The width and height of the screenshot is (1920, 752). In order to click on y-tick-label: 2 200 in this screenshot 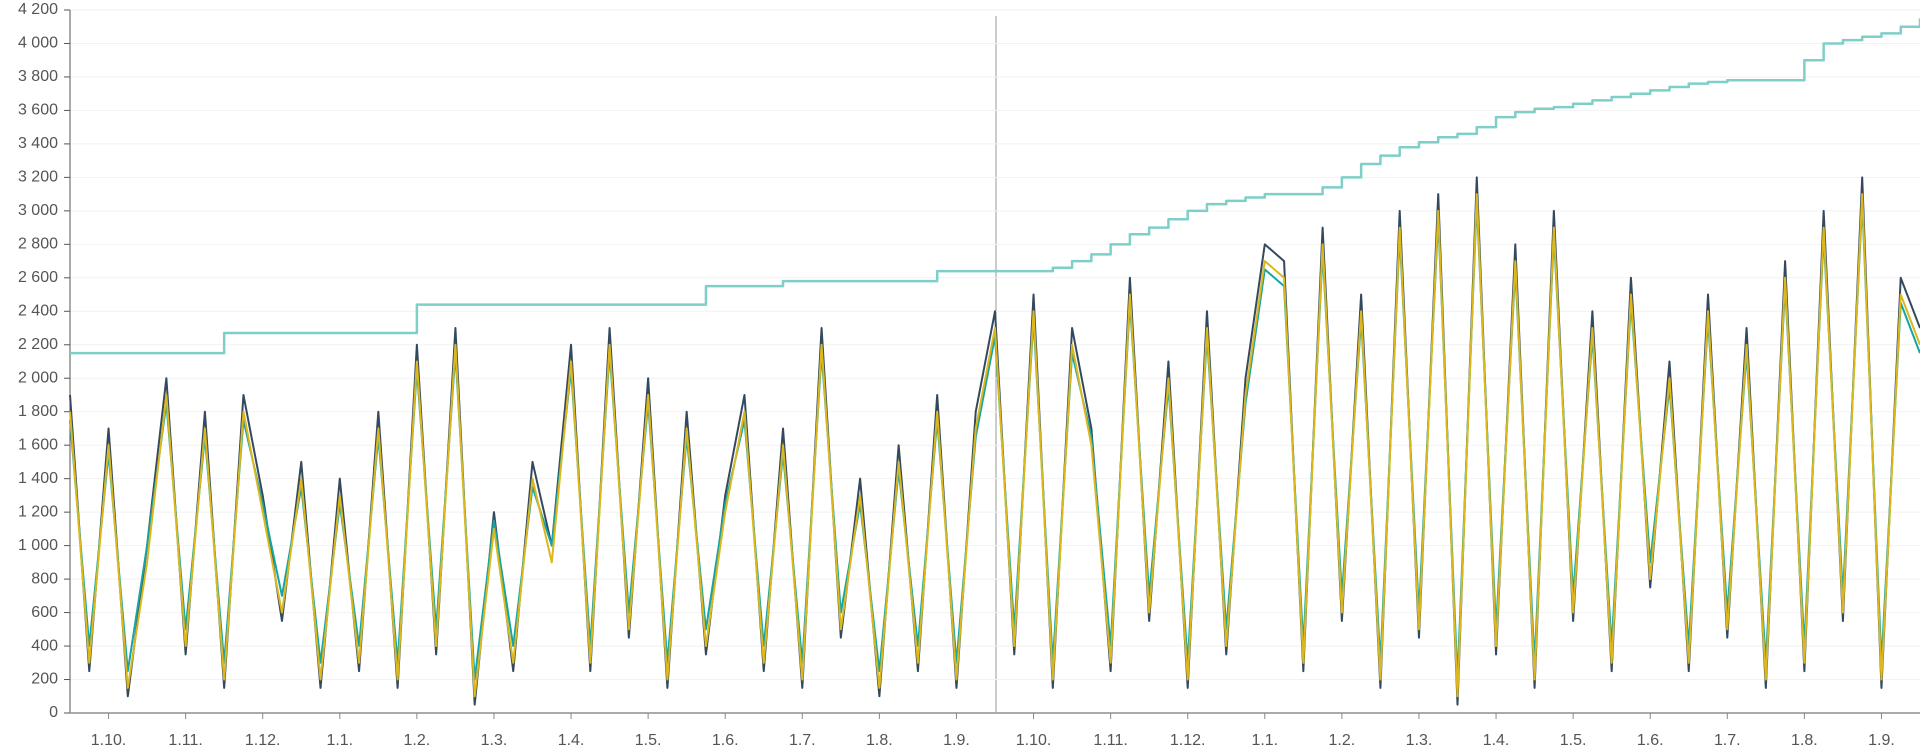, I will do `click(38, 344)`.